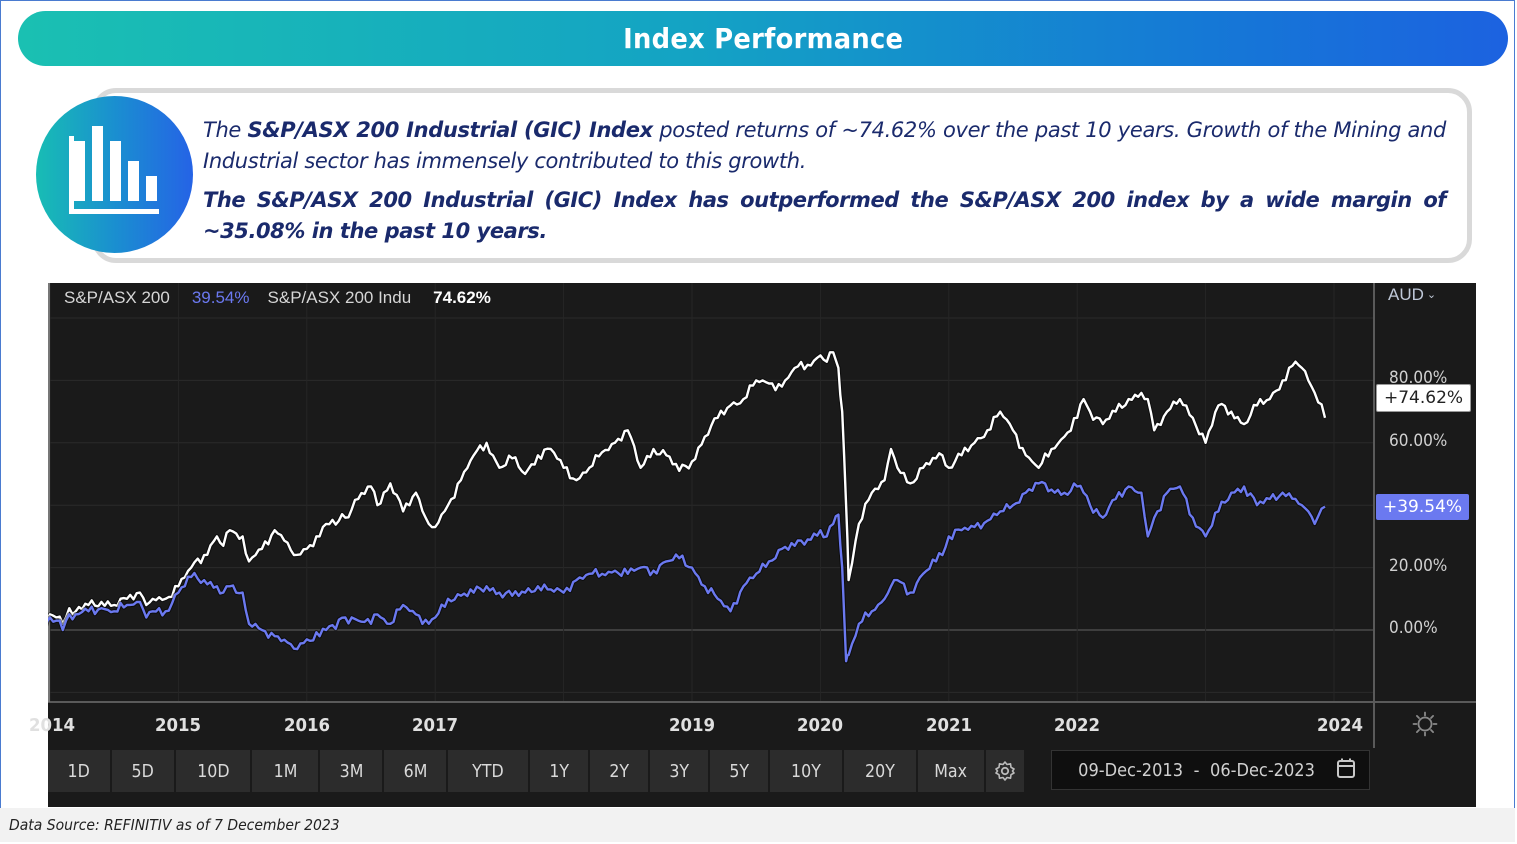 The width and height of the screenshot is (1517, 844). I want to click on page-title: Index Performance, so click(763, 38).